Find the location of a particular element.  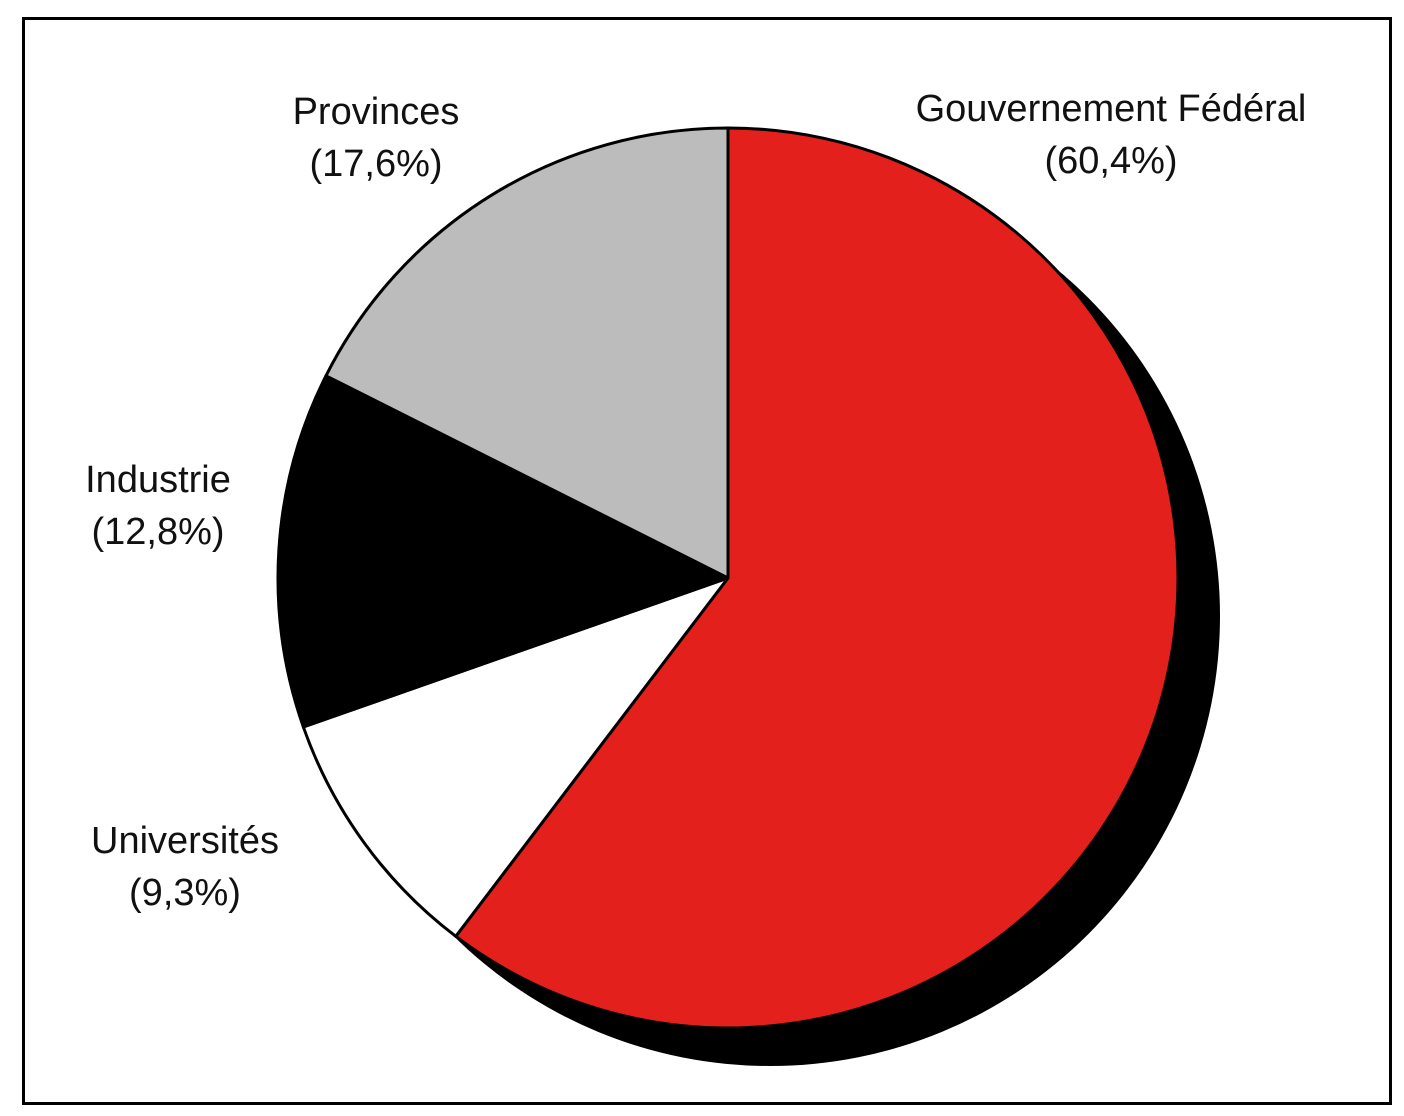

pie-slice-provinces is located at coordinates (527, 353).